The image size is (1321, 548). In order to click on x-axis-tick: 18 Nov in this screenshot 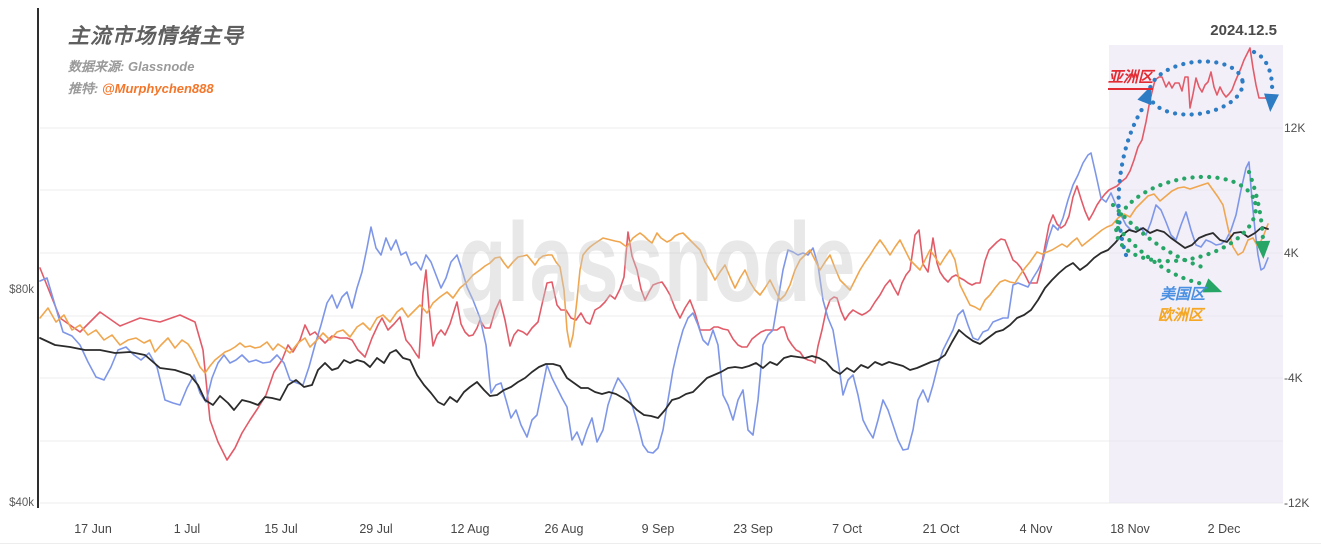, I will do `click(1130, 529)`.